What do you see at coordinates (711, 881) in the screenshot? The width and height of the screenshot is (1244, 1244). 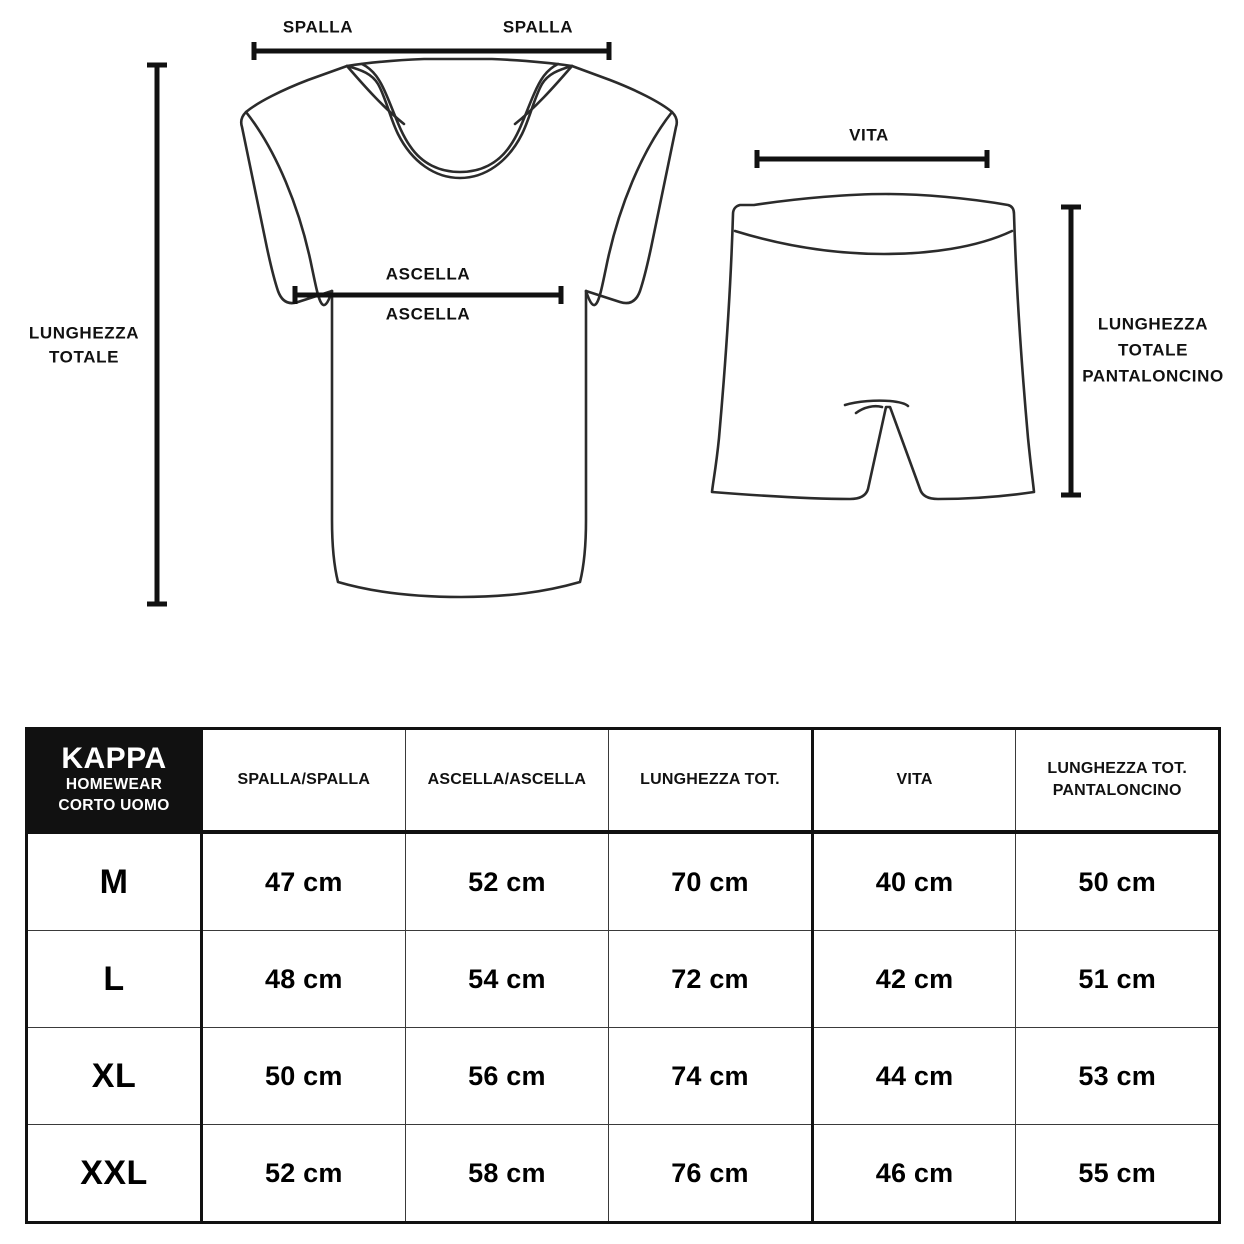 I see `value-lunghezza: 70 cm` at bounding box center [711, 881].